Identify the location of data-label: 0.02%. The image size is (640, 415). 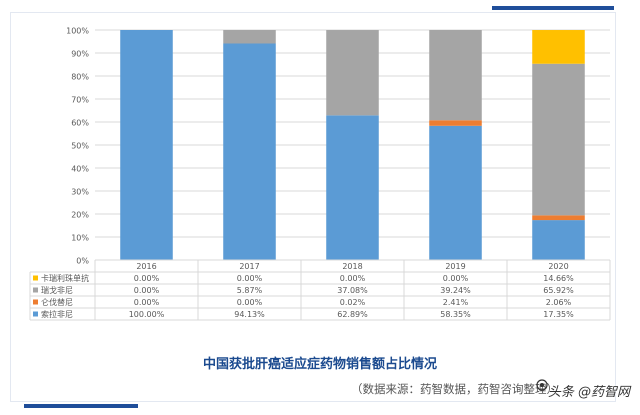
(353, 302).